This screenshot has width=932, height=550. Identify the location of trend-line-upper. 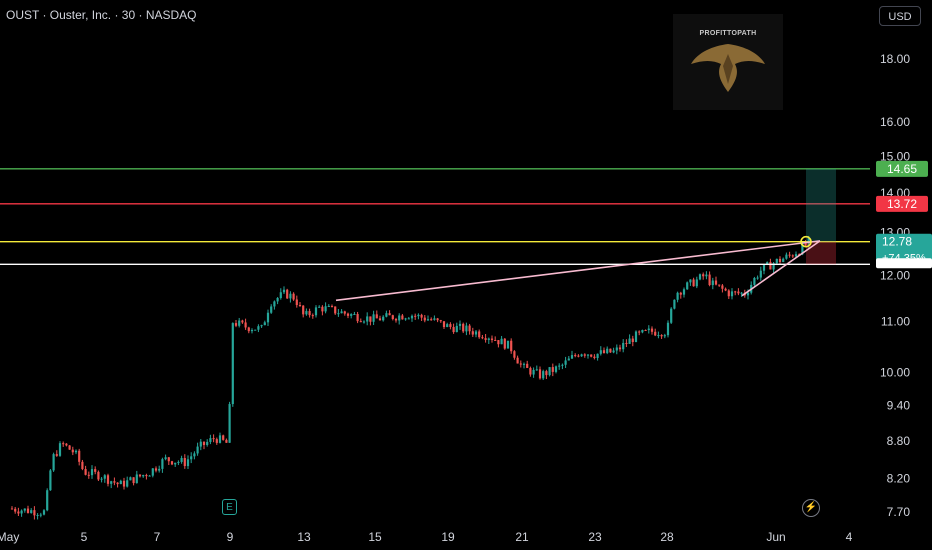
(578, 271).